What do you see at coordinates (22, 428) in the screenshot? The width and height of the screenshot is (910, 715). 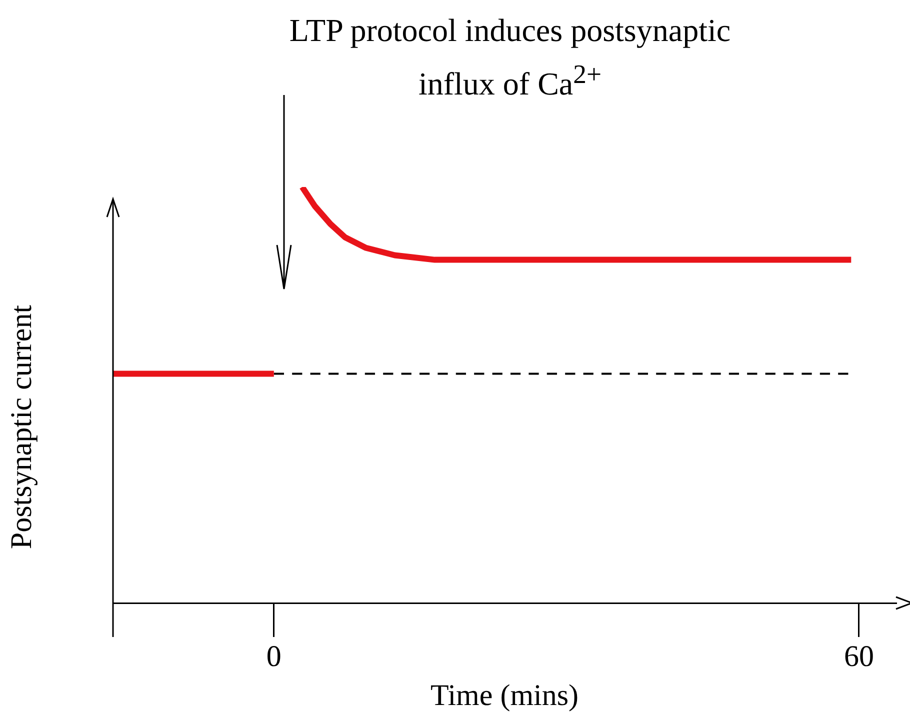 I see `y-axis-title: Postsynaptic current` at bounding box center [22, 428].